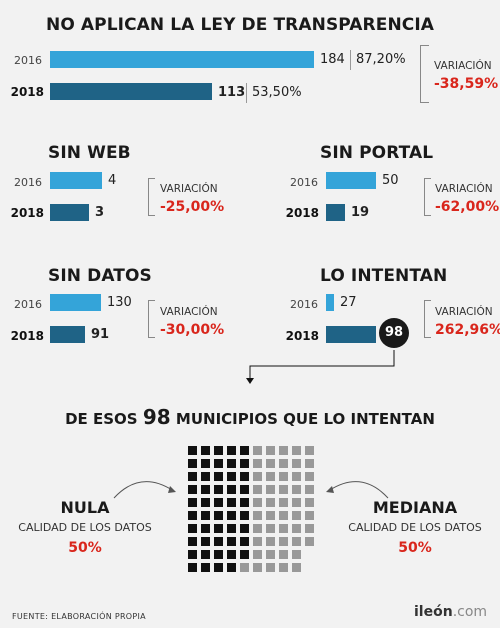  What do you see at coordinates (320, 367) in the screenshot?
I see `connector-arrow` at bounding box center [320, 367].